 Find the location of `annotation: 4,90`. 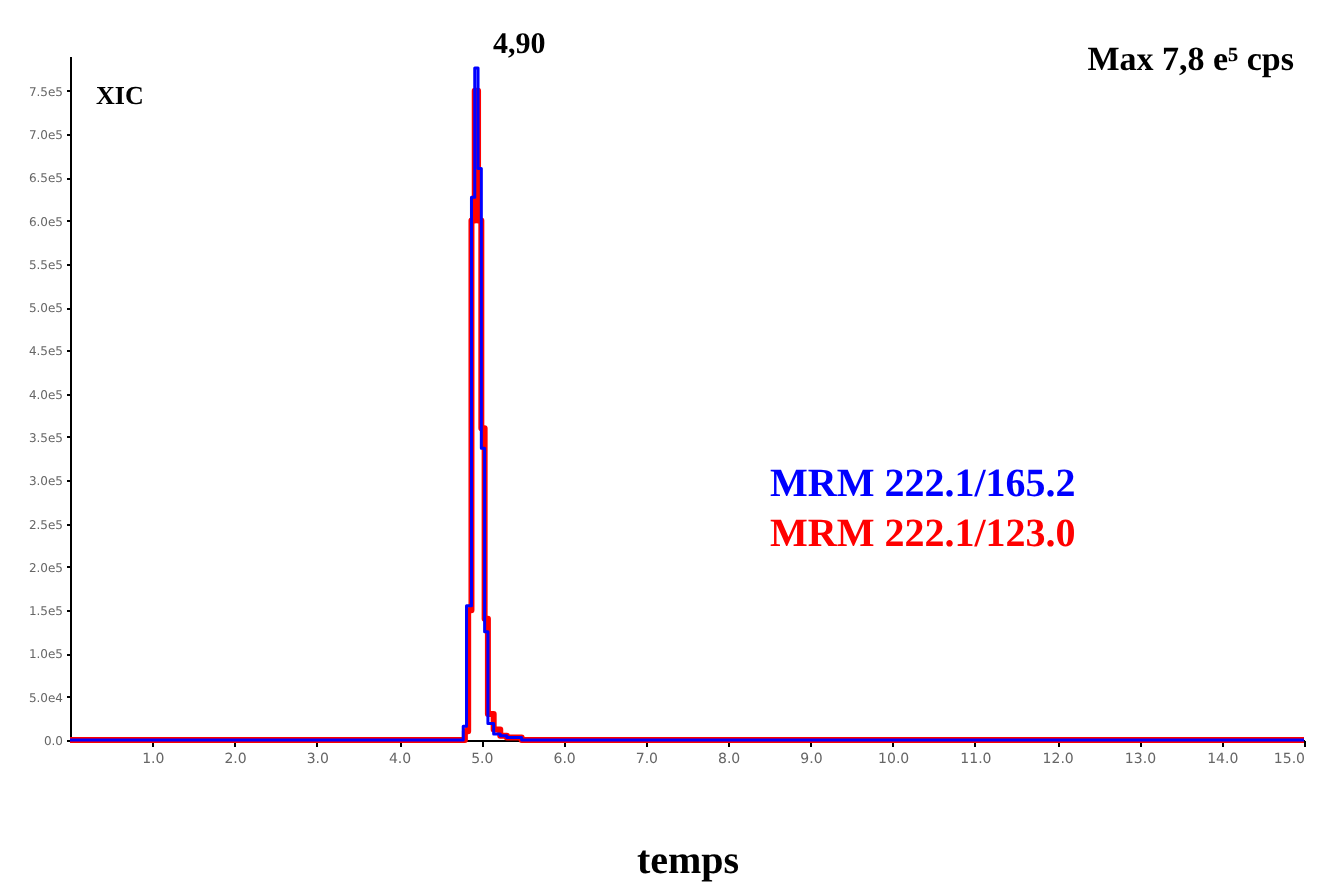

annotation: 4,90 is located at coordinates (519, 44).